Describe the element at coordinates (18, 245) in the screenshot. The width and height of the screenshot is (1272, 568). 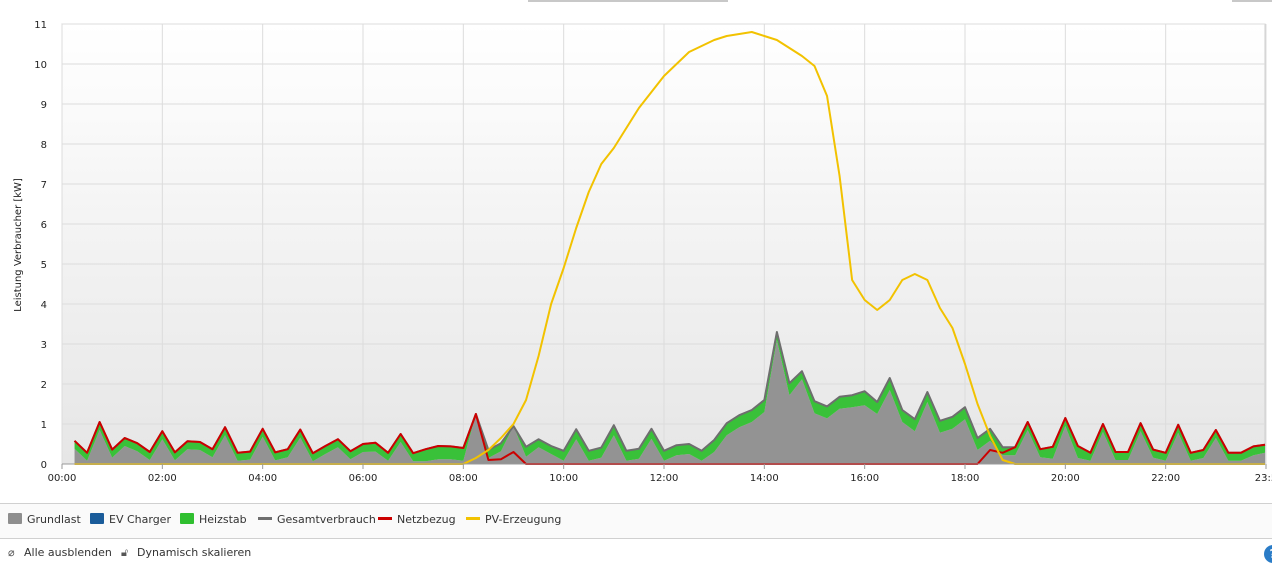
I see `y-axis-label: Leistung Verbraucher [kW]` at that location.